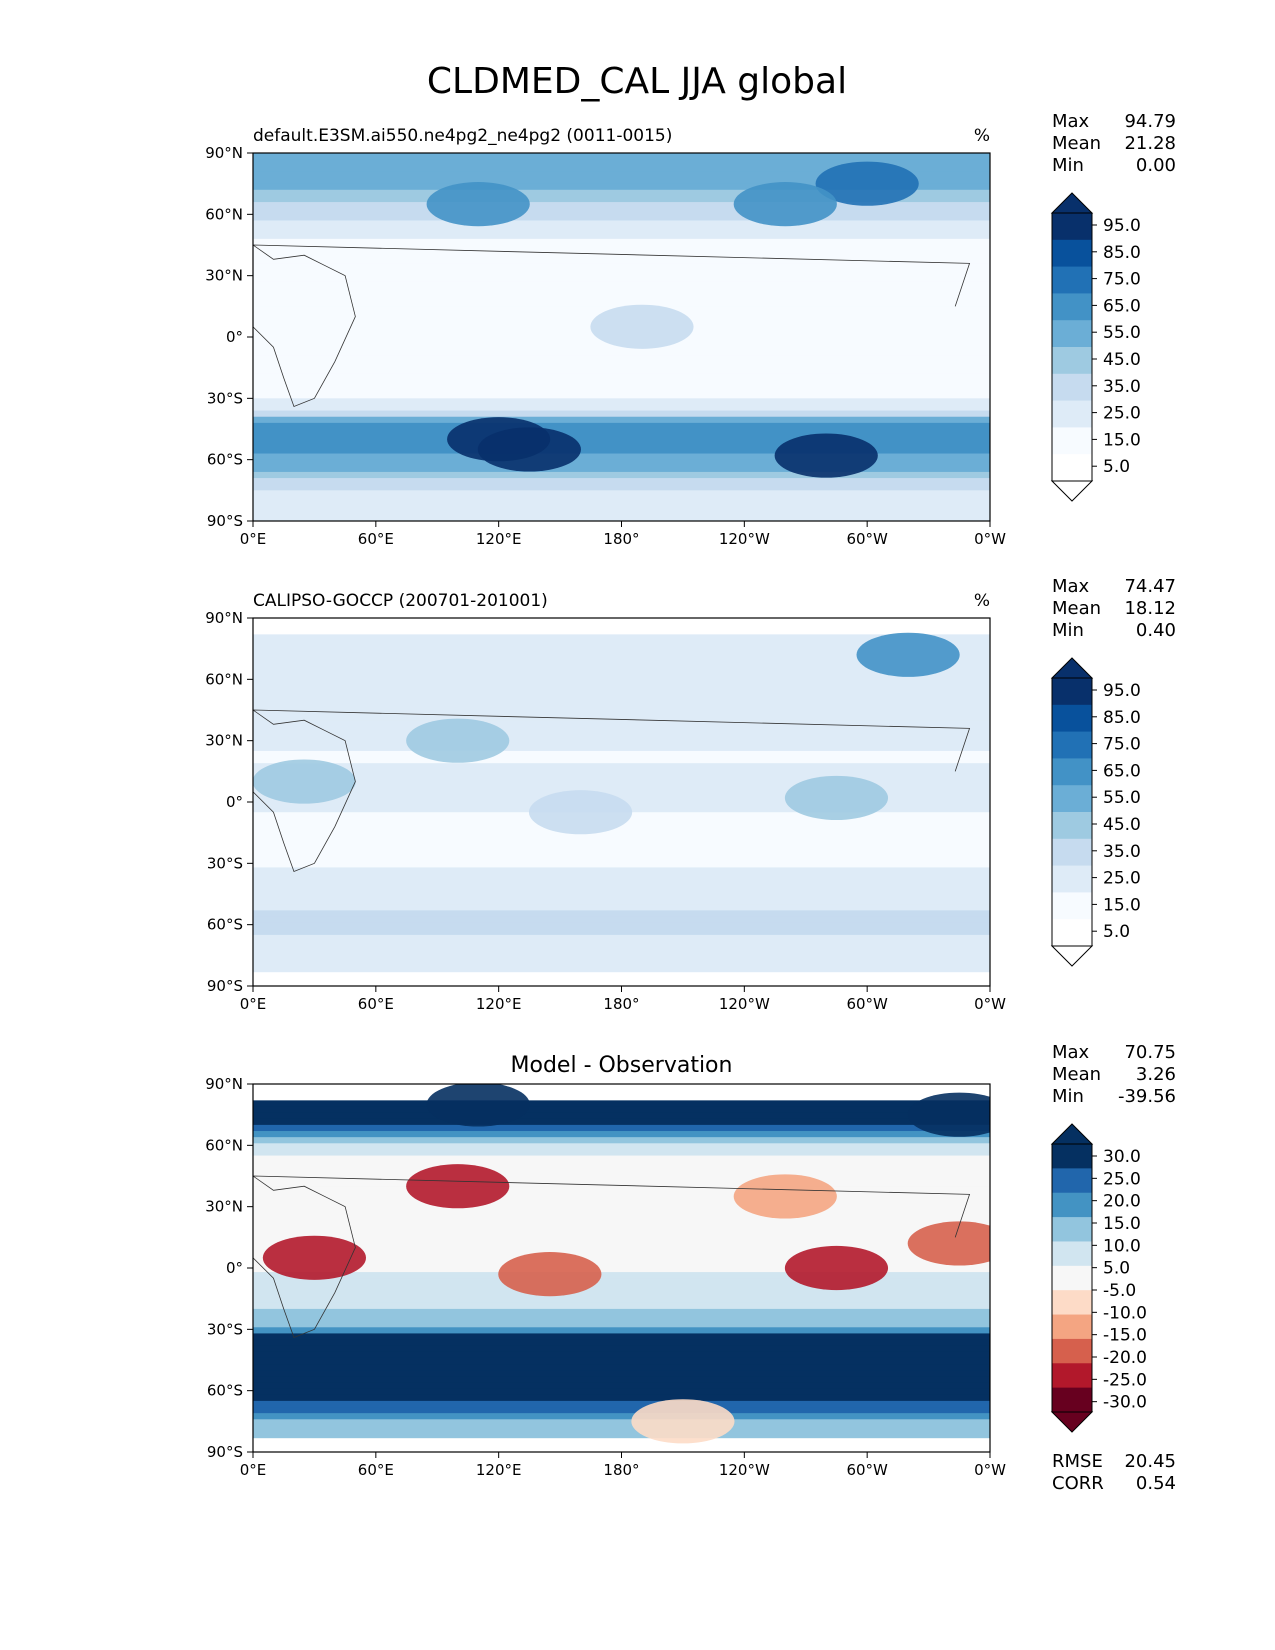 The width and height of the screenshot is (1275, 1650). Describe the element at coordinates (1122, 825) in the screenshot. I see `colorbar-tick-label: 45.0` at that location.